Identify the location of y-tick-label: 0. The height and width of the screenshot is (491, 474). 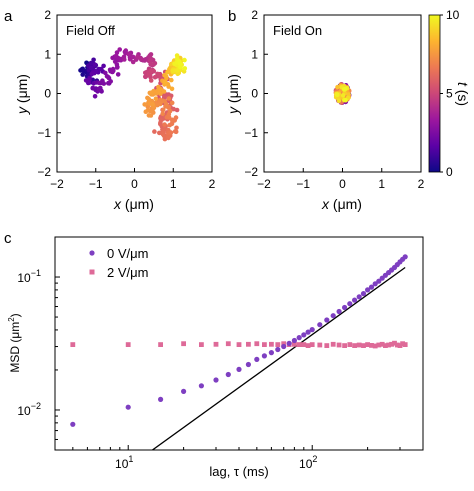
(254, 94).